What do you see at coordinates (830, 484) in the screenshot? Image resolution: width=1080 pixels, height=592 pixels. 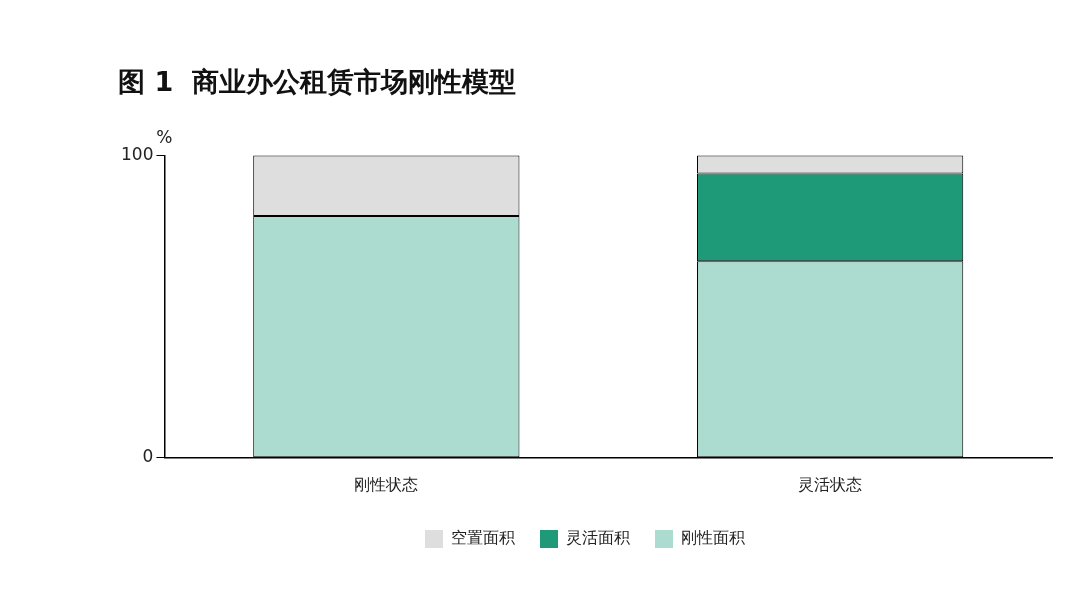 I see `x-tick-label: 灵活状态` at bounding box center [830, 484].